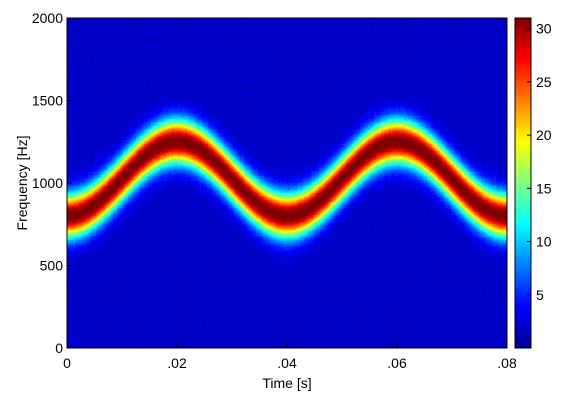 This screenshot has height=404, width=580. I want to click on colorbar-tick-label: 20, so click(544, 135).